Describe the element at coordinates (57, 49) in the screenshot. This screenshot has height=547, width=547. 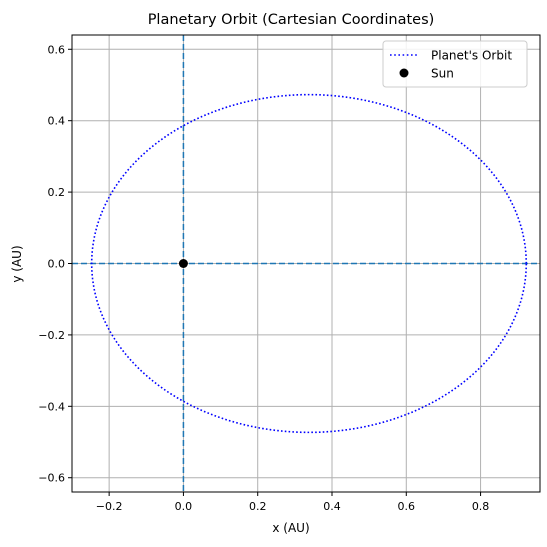
I see `y-tick-label: 0.6` at that location.